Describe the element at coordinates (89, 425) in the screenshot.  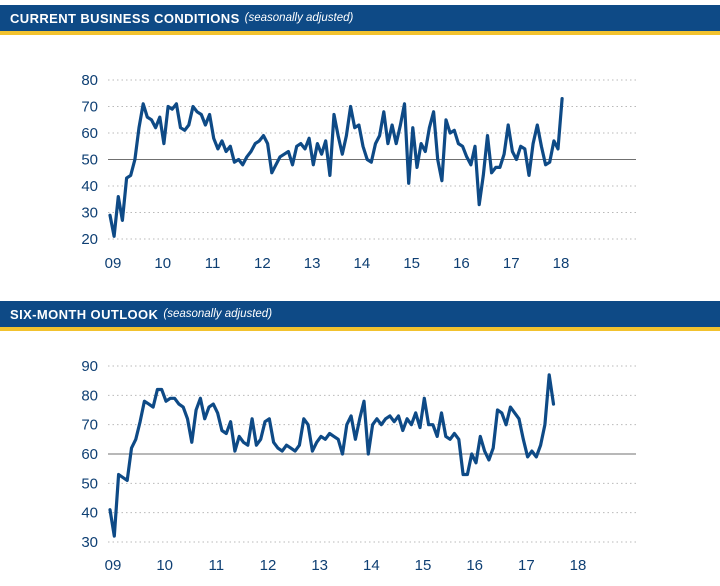
I see `six-month-outlook-y-tick-label: 70` at that location.